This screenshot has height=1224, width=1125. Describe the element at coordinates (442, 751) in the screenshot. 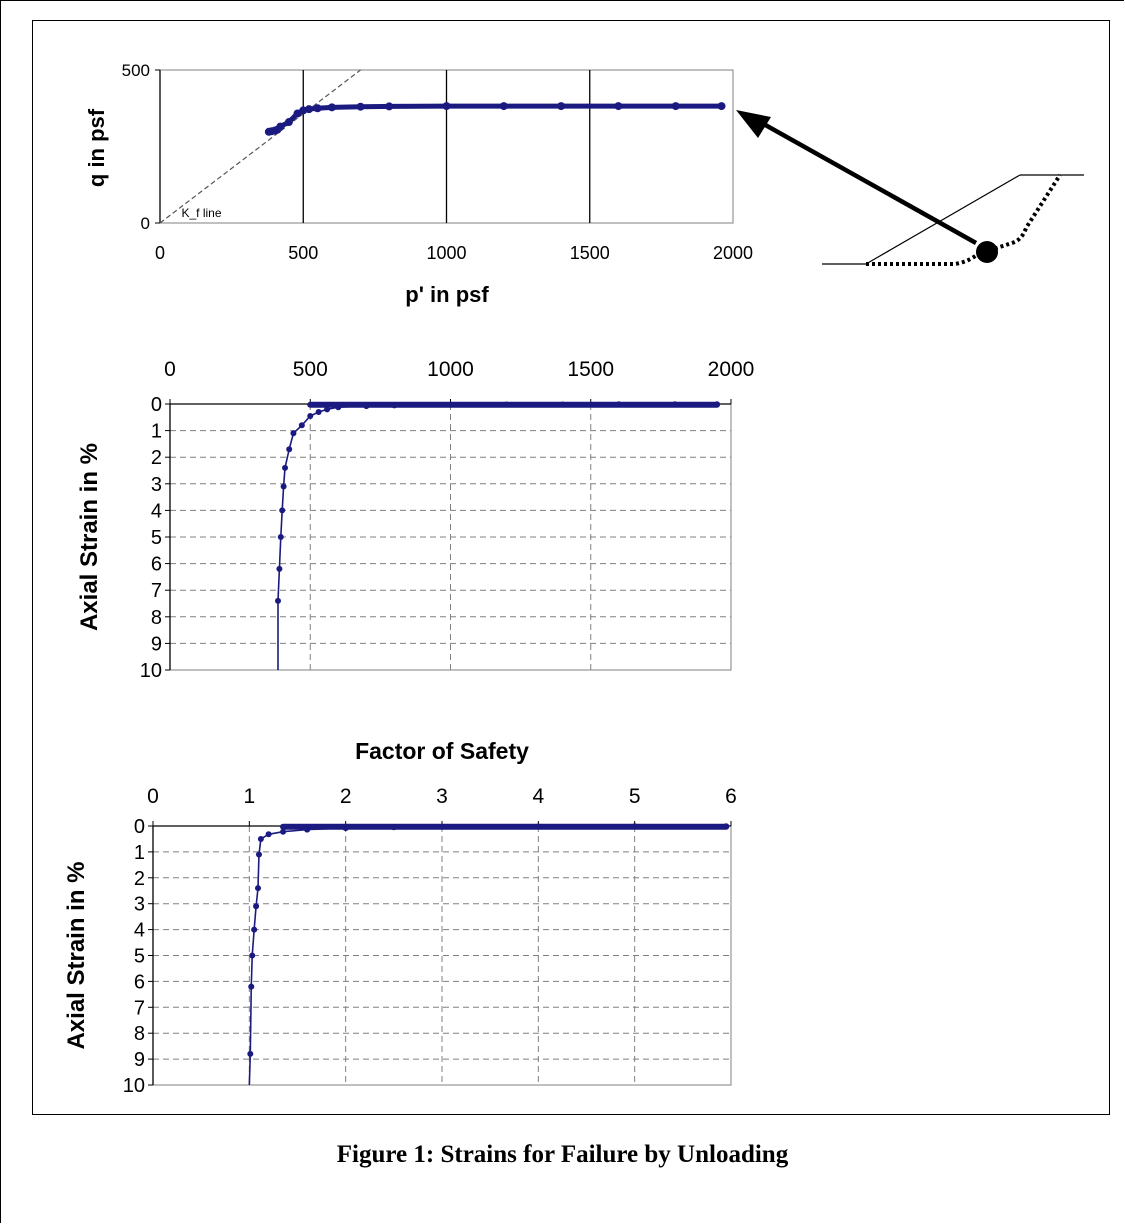

I see `chart-title: Factor of Safety` at that location.